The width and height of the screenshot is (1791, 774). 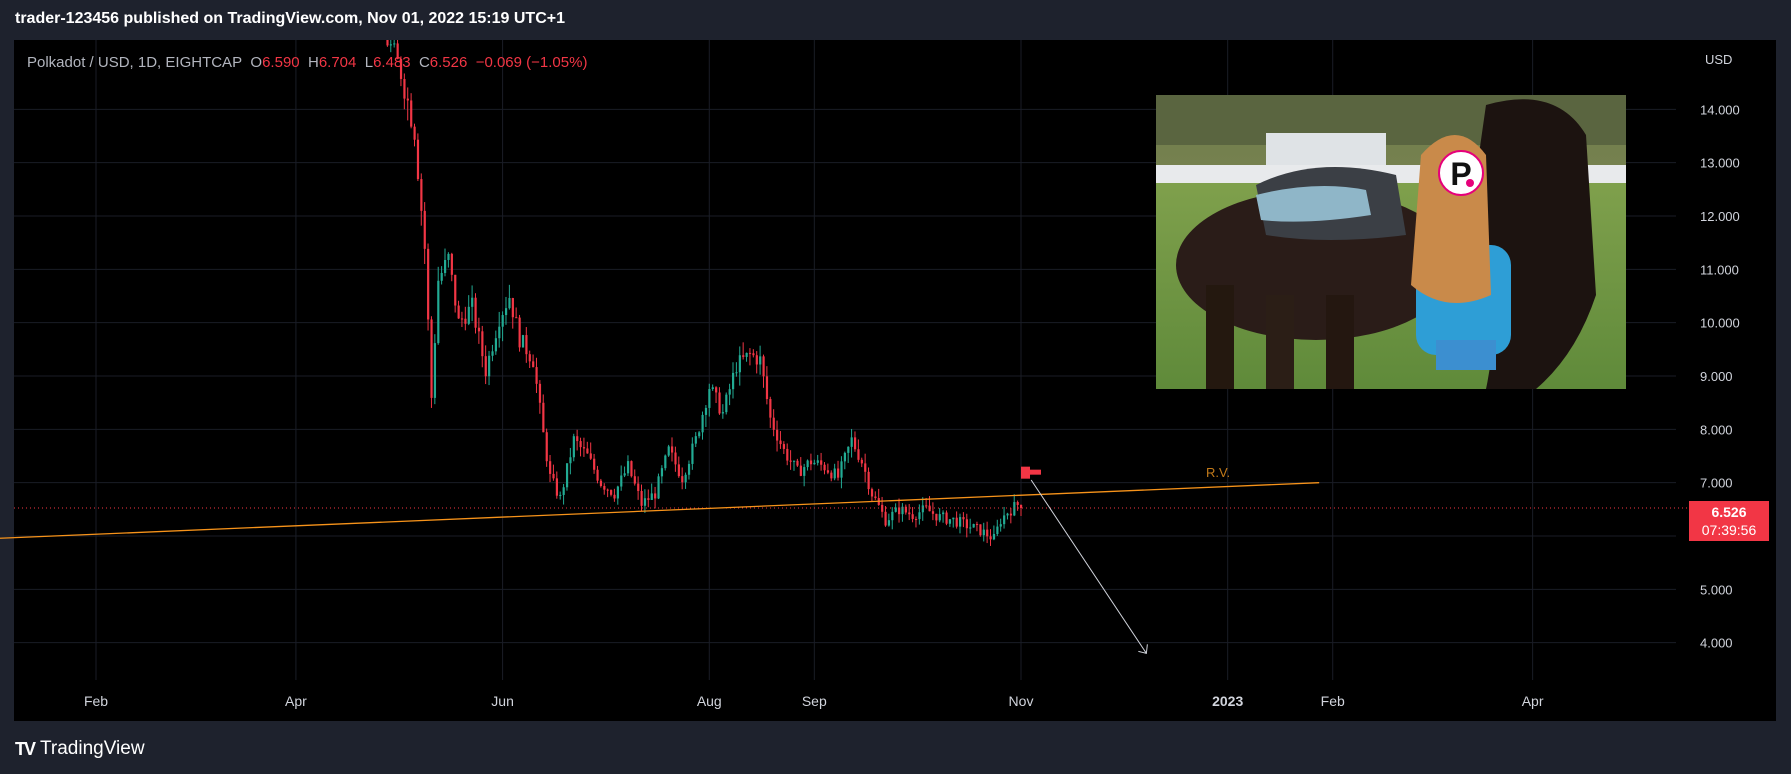 I want to click on close-value: 6.526, so click(x=448, y=62).